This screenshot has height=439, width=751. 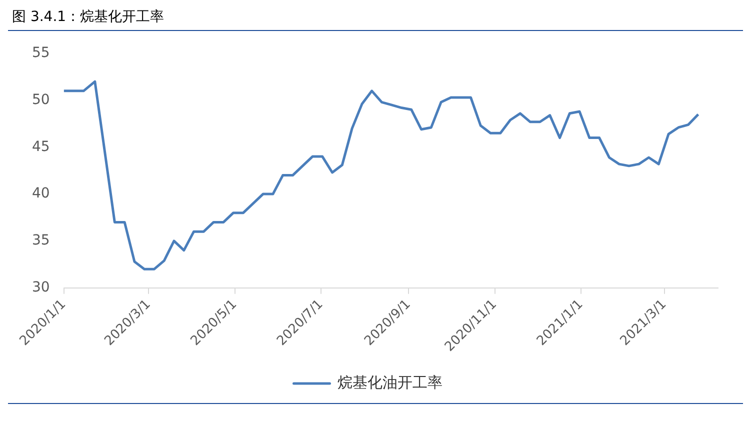 I want to click on y-tick-label: 50, so click(x=41, y=100).